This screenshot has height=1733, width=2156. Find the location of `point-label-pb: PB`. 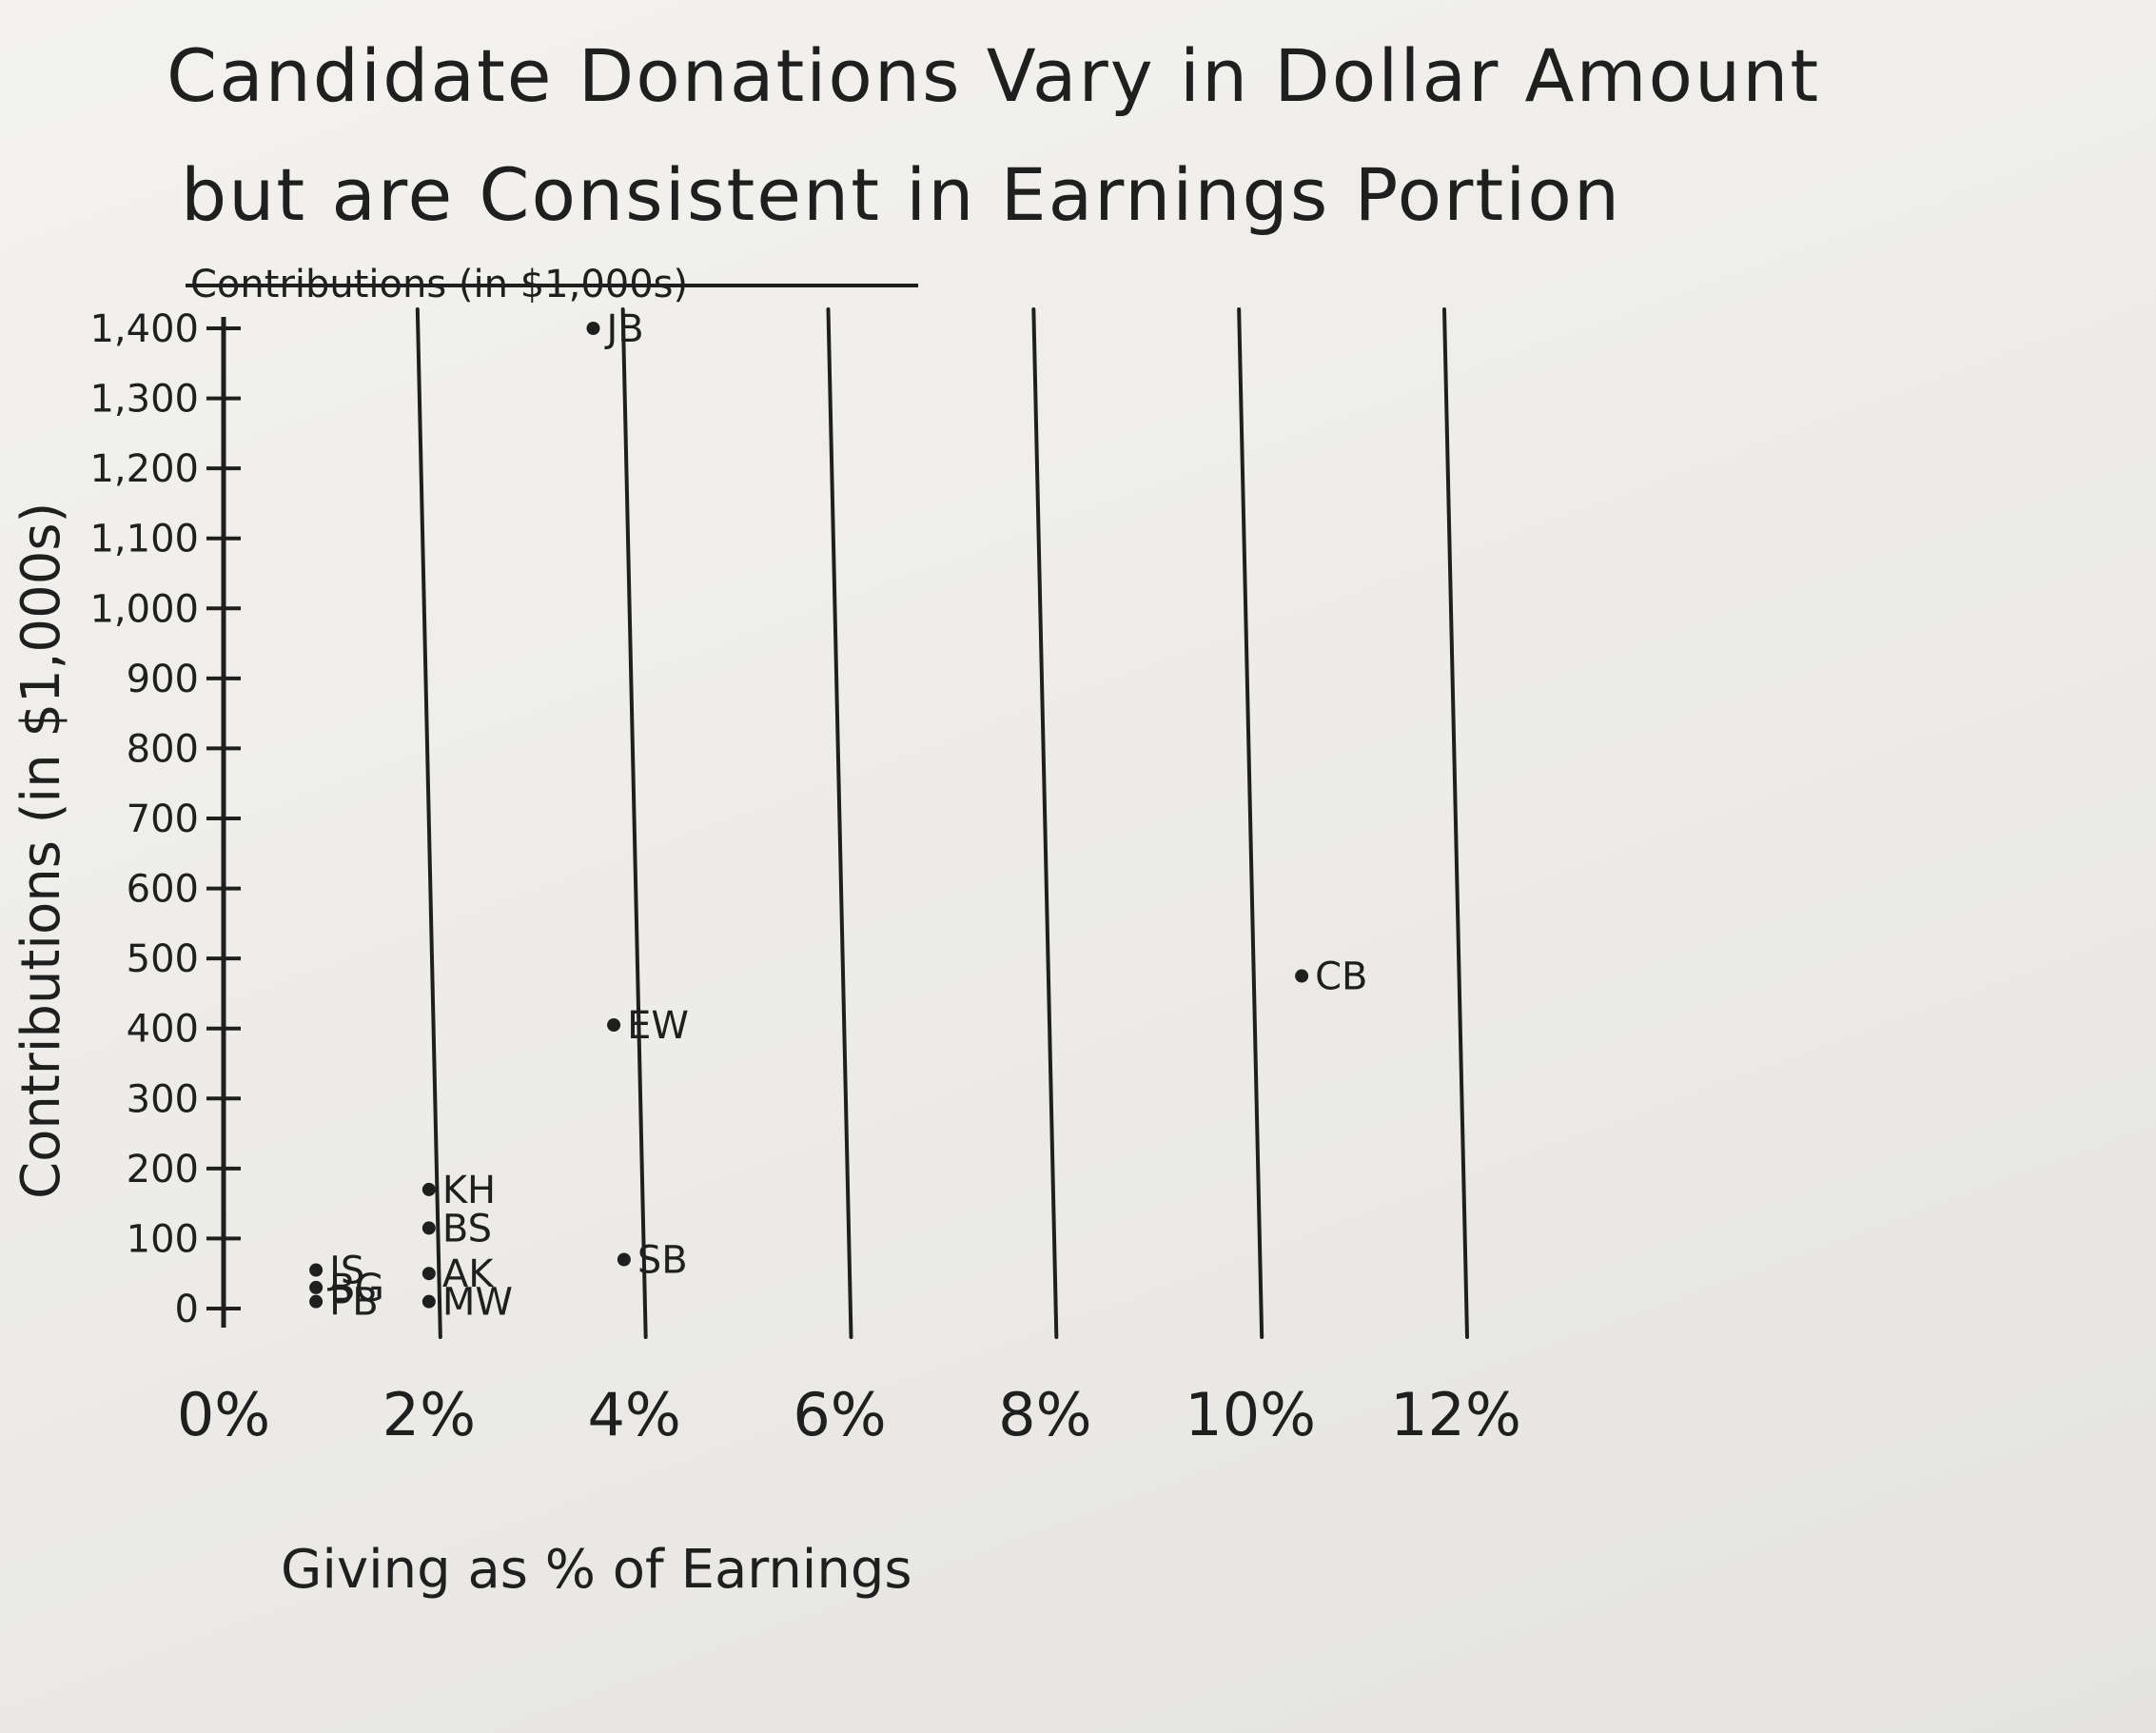

point-label-pb: PB is located at coordinates (354, 1303).